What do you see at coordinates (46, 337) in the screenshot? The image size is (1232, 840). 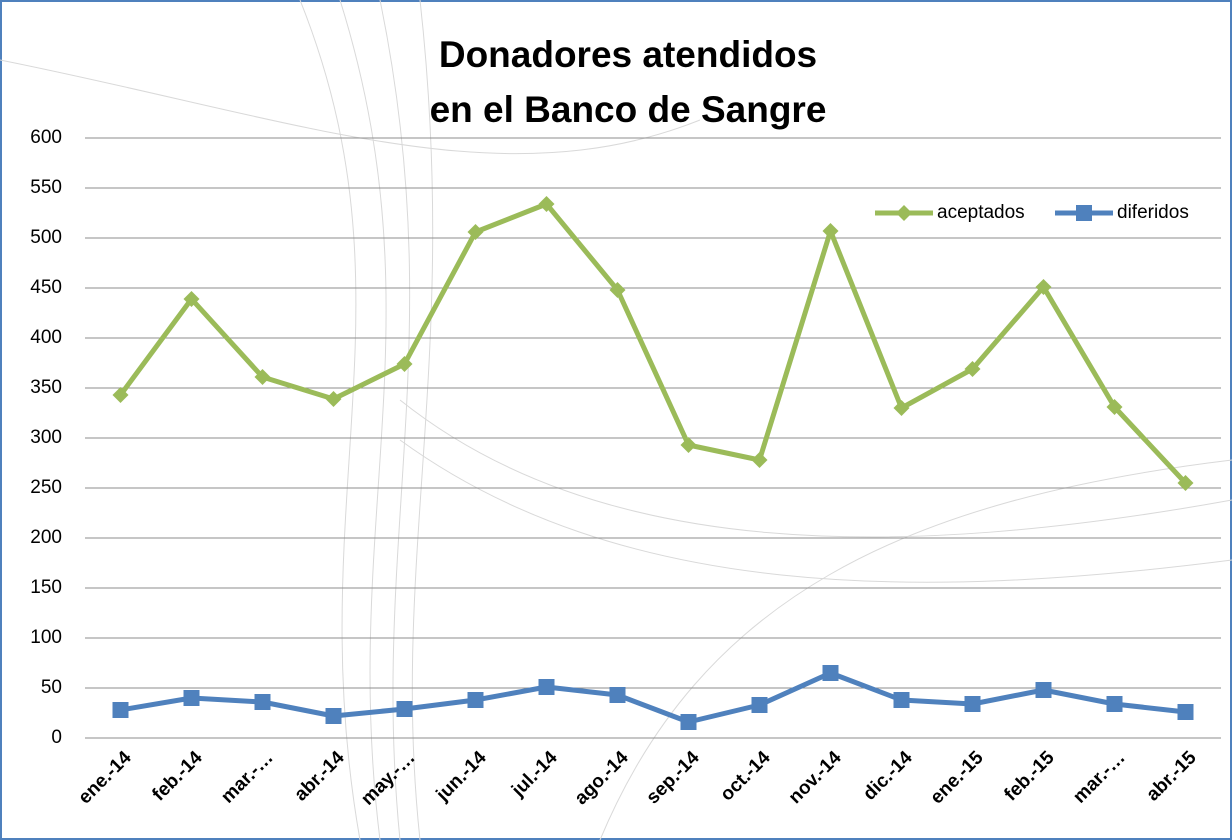 I see `y-tick-label: 400` at bounding box center [46, 337].